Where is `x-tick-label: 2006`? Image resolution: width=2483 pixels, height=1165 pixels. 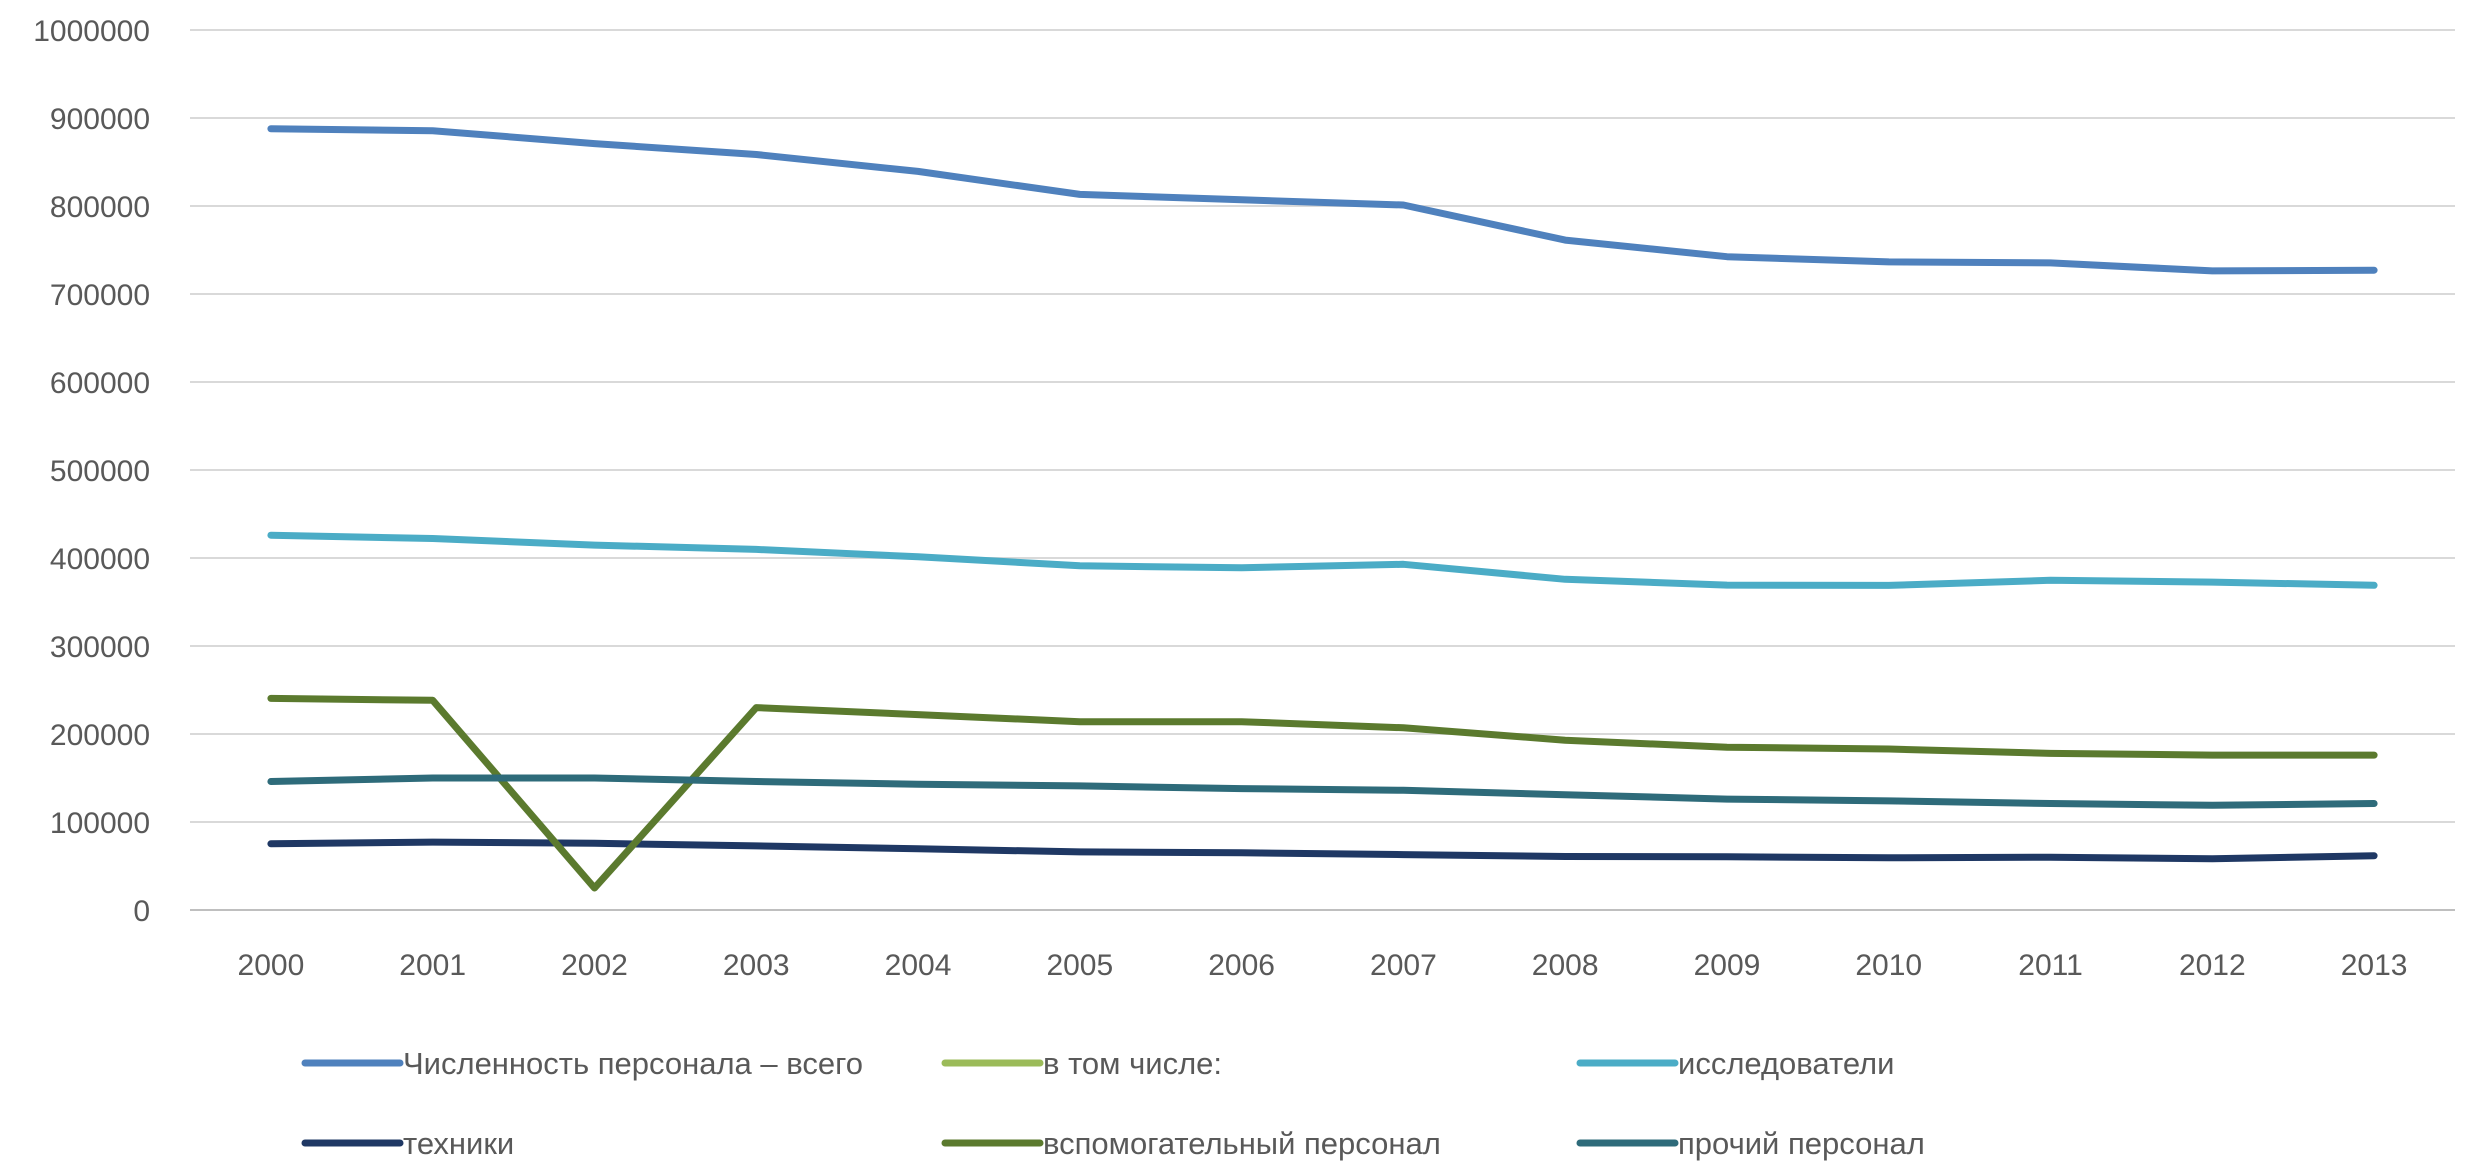 x-tick-label: 2006 is located at coordinates (1241, 965).